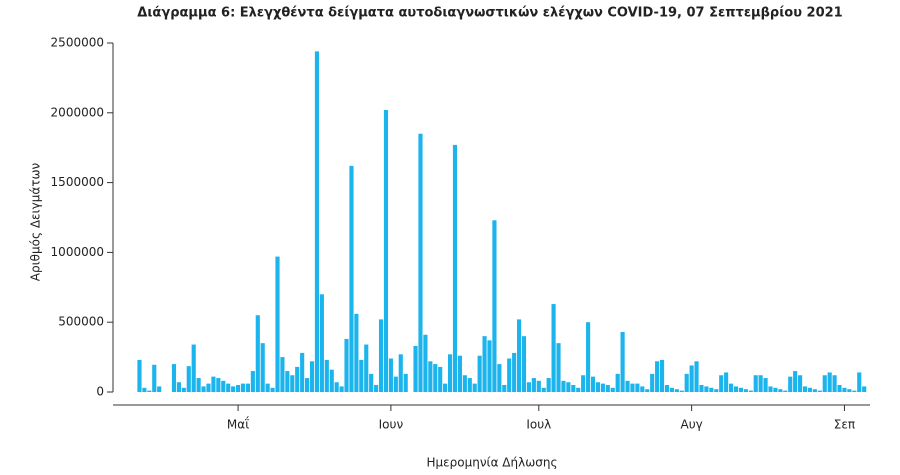 The height and width of the screenshot is (475, 900). Describe the element at coordinates (100, 392) in the screenshot. I see `y-tick-label: 0` at that location.